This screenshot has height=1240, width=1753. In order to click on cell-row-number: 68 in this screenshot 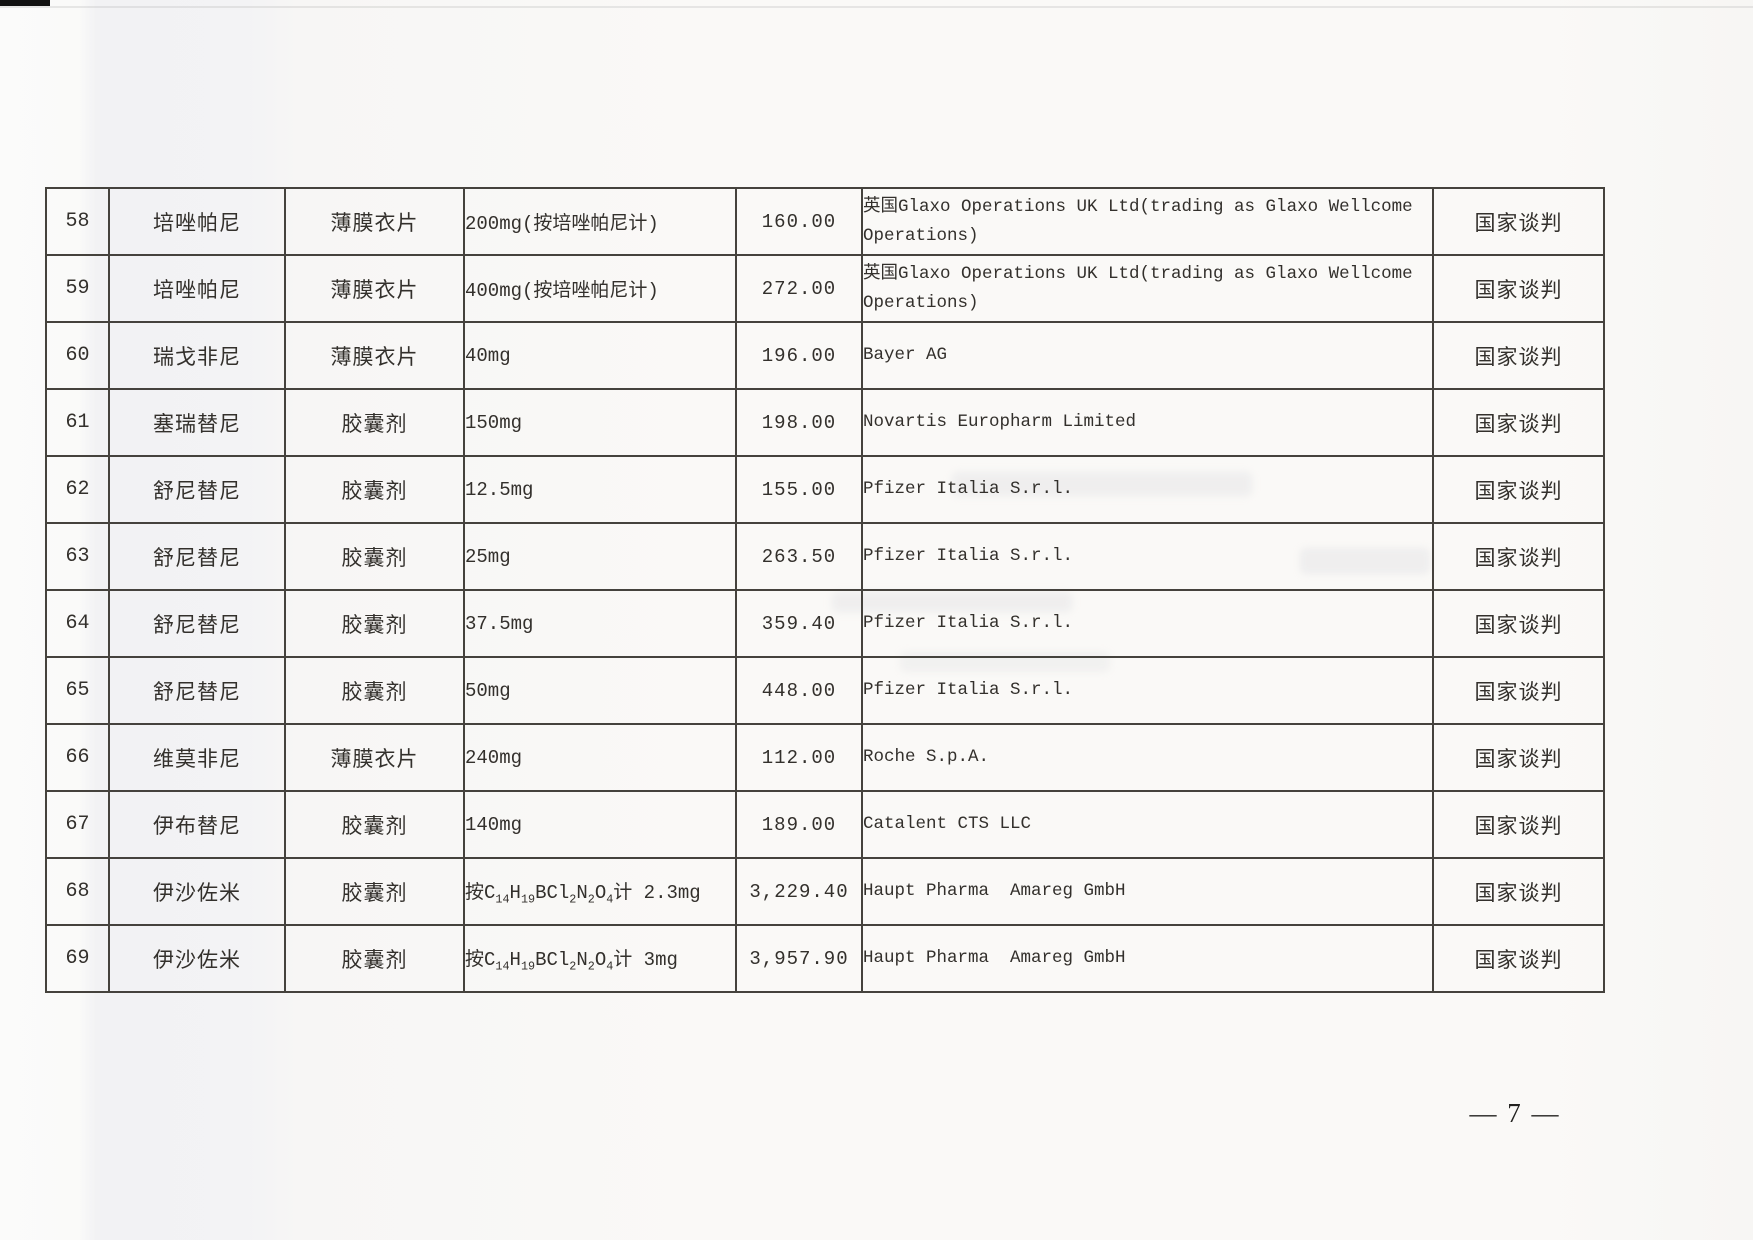, I will do `click(77, 891)`.